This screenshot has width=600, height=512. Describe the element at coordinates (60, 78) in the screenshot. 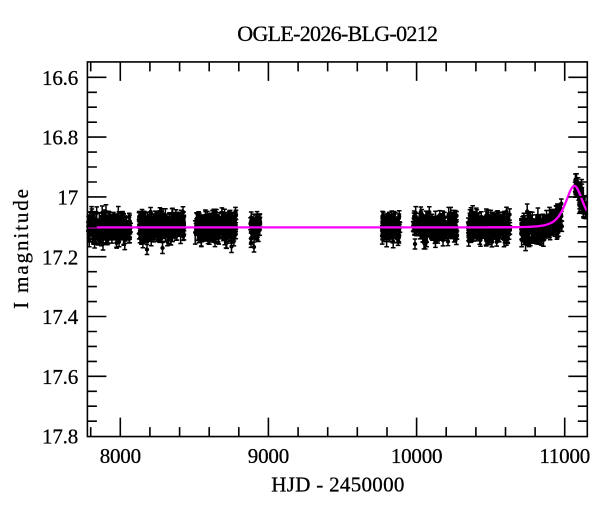

I see `svg-text: 16.6` at that location.